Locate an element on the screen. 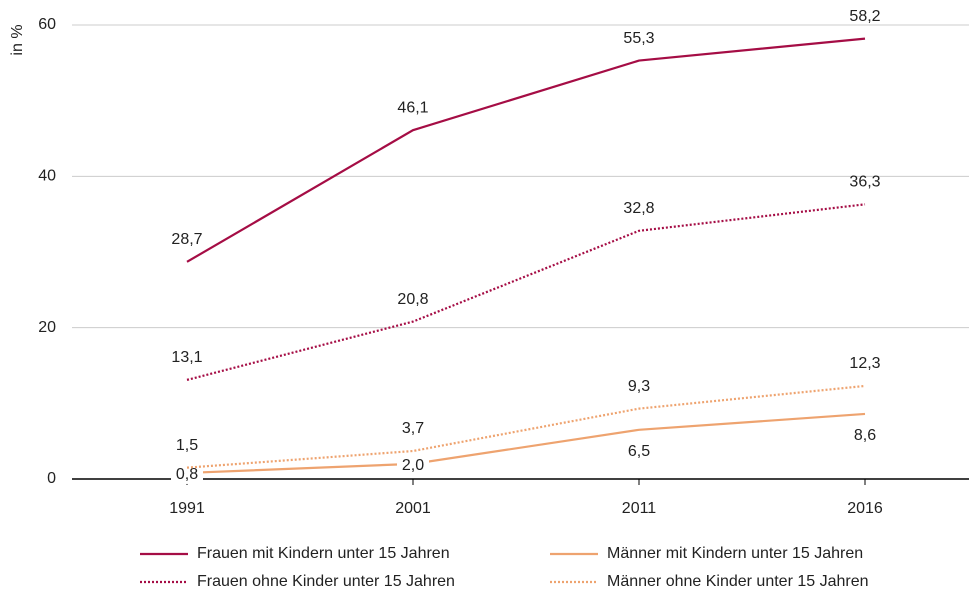 The width and height of the screenshot is (969, 602). data-label: 1,5 is located at coordinates (187, 445).